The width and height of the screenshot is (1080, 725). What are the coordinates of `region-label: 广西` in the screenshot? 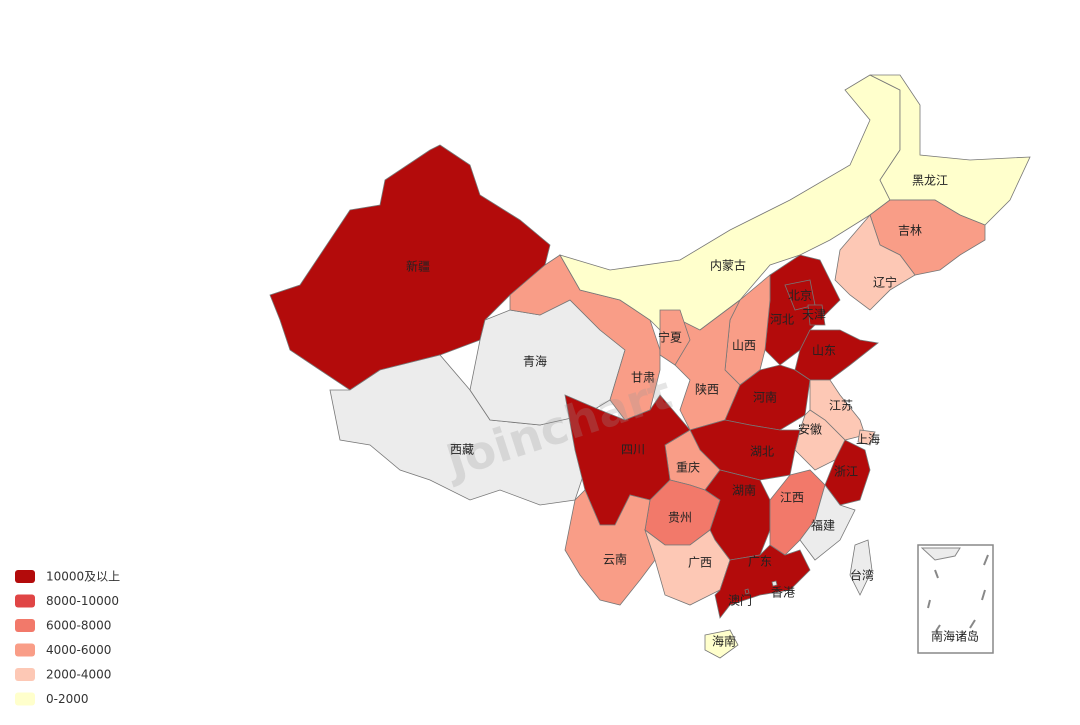 It's located at (700, 563).